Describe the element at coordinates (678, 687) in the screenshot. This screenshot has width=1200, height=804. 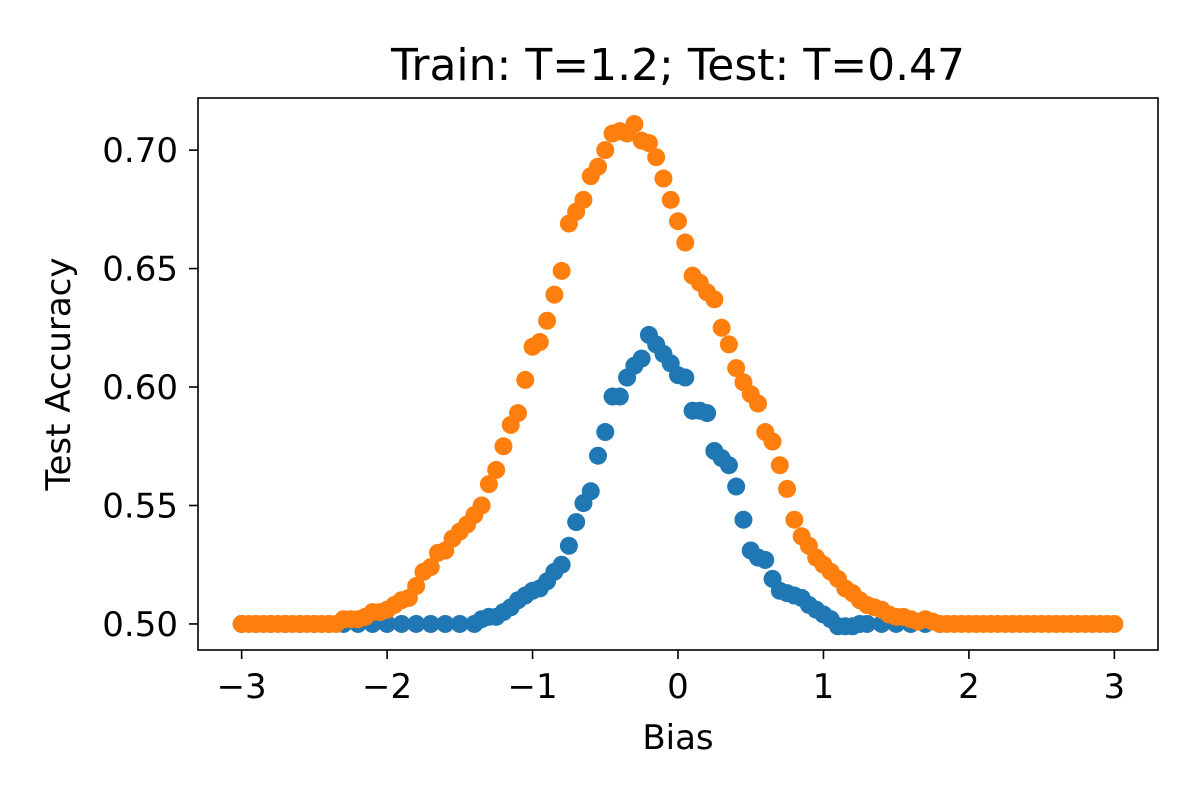
I see `x-tick-label: 0` at that location.